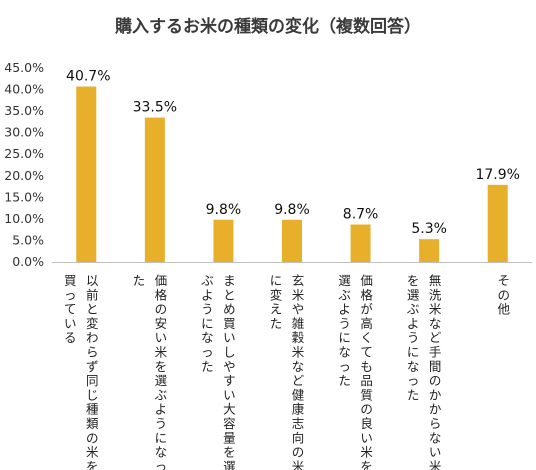 Image resolution: width=536 pixels, height=470 pixels. I want to click on category-label-char: 容, so click(229, 423).